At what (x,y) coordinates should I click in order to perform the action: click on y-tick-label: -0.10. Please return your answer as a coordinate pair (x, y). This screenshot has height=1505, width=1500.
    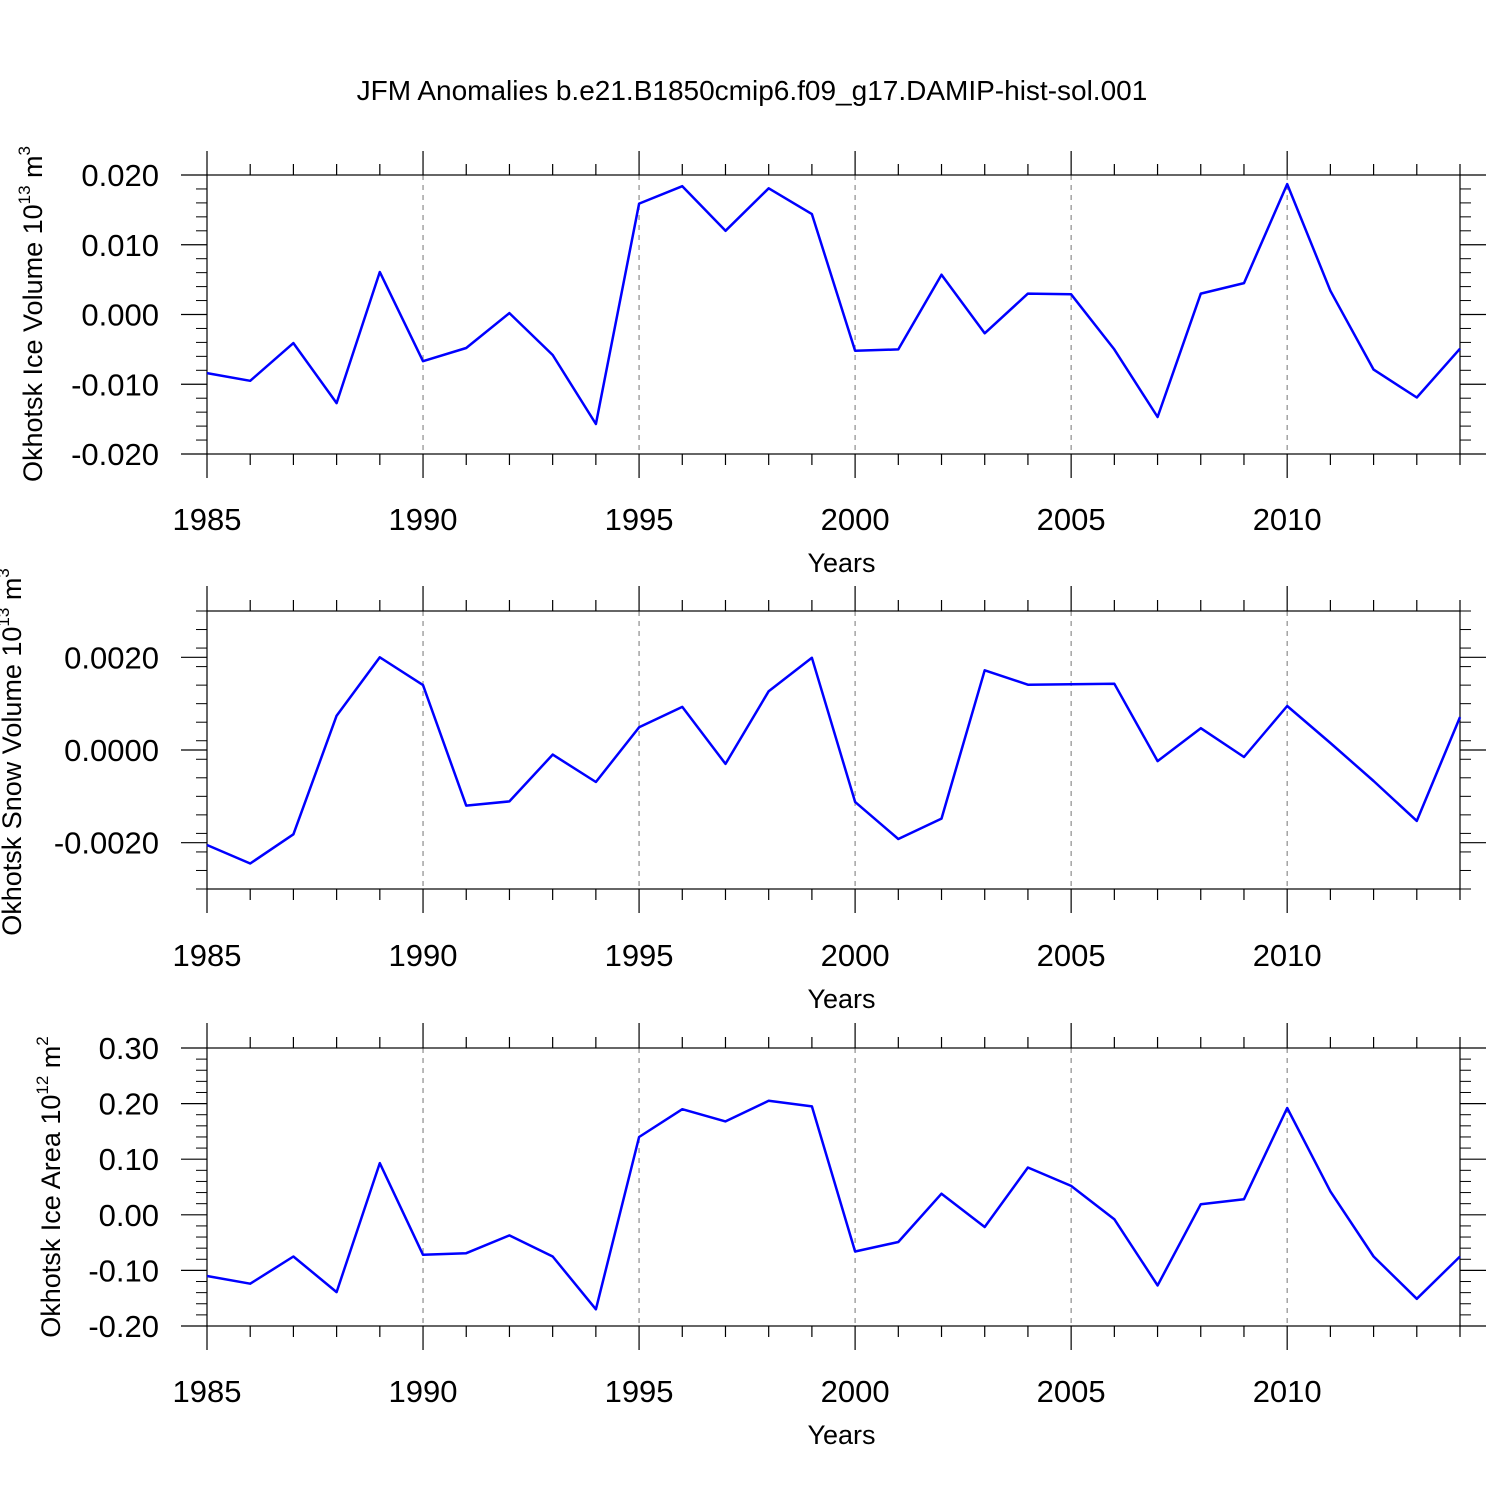
    Looking at the image, I should click on (123, 1270).